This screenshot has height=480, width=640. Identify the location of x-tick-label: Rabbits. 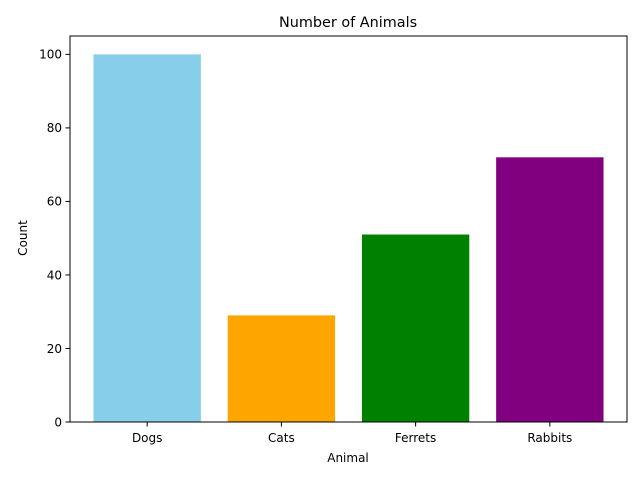
(549, 438).